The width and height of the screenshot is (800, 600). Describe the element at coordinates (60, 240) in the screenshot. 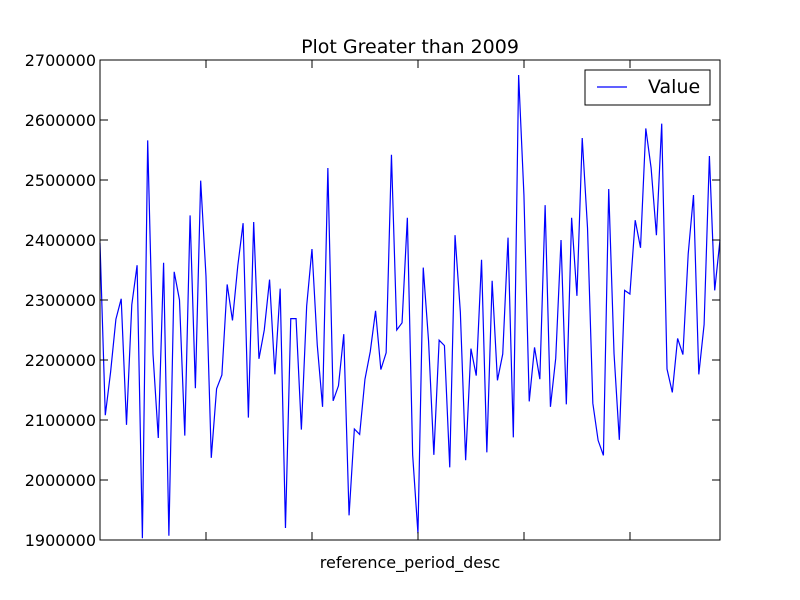

I see `y-tick-label: 2400000` at that location.